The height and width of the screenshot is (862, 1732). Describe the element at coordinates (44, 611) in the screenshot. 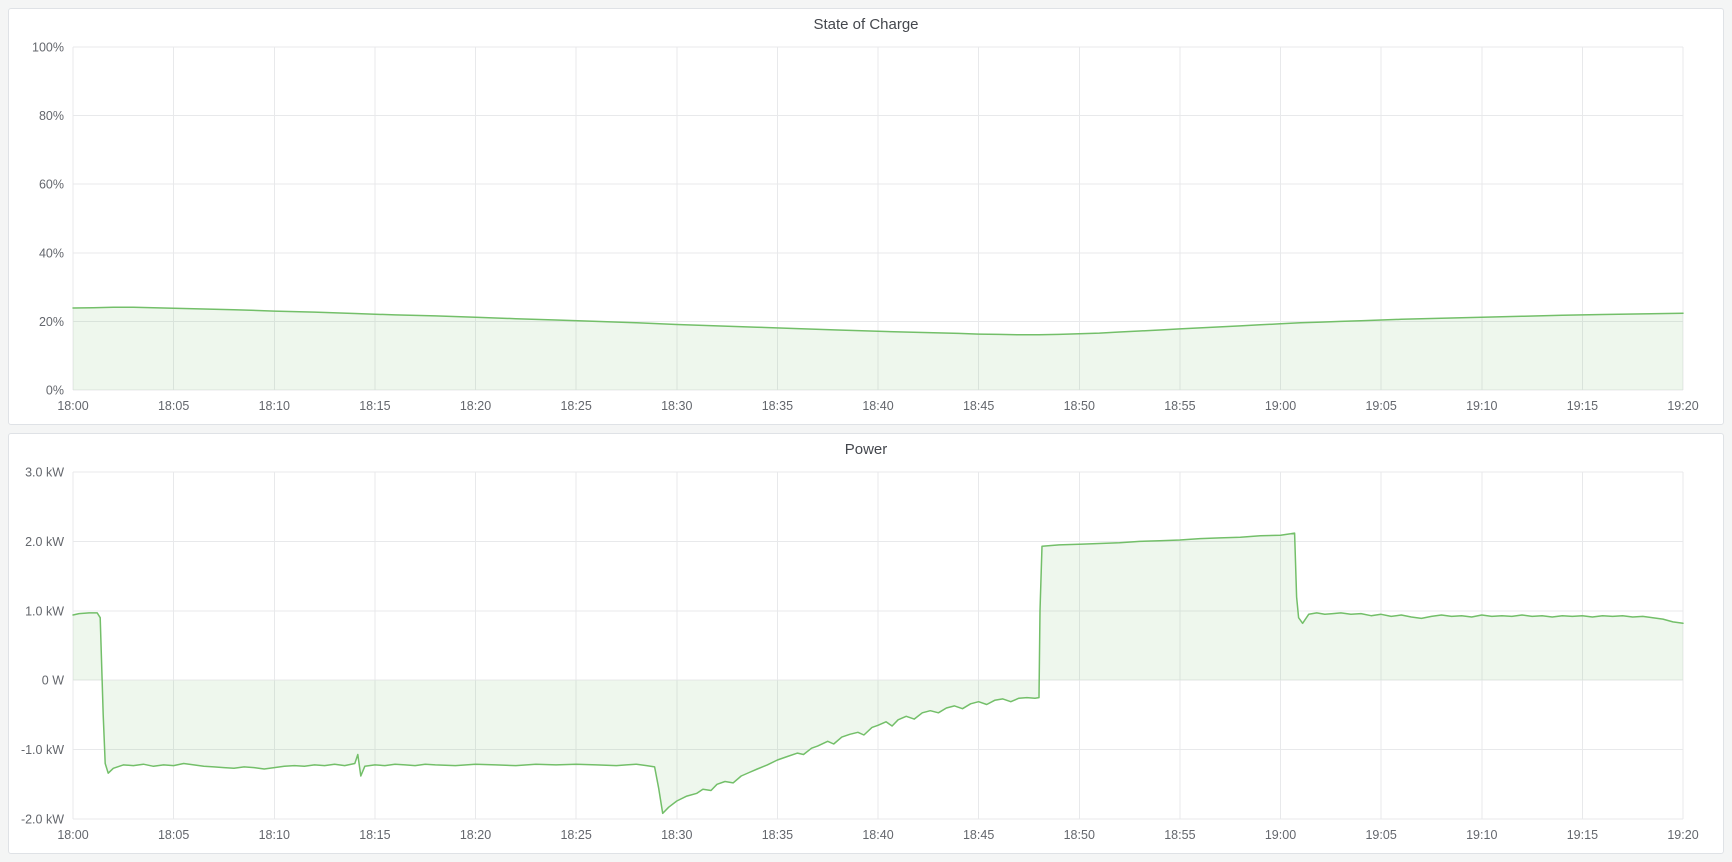

I see `svg-text: 1.0 kW` at that location.